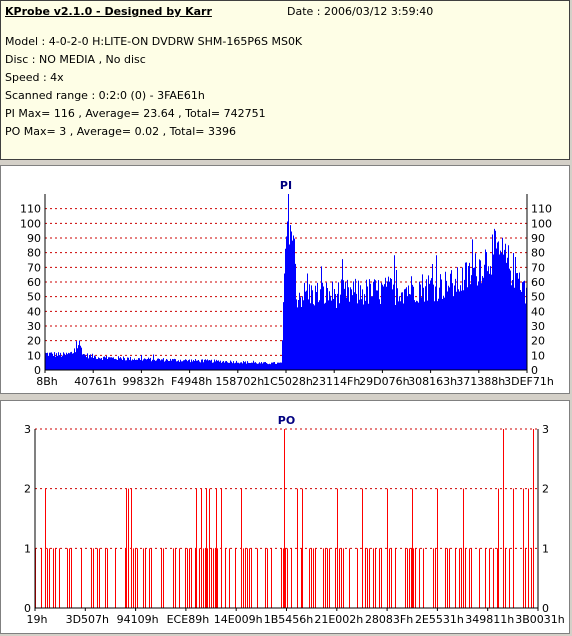 This screenshot has height=636, width=572. Describe the element at coordinates (538, 253) in the screenshot. I see `y-tick-label-right: 80` at that location.